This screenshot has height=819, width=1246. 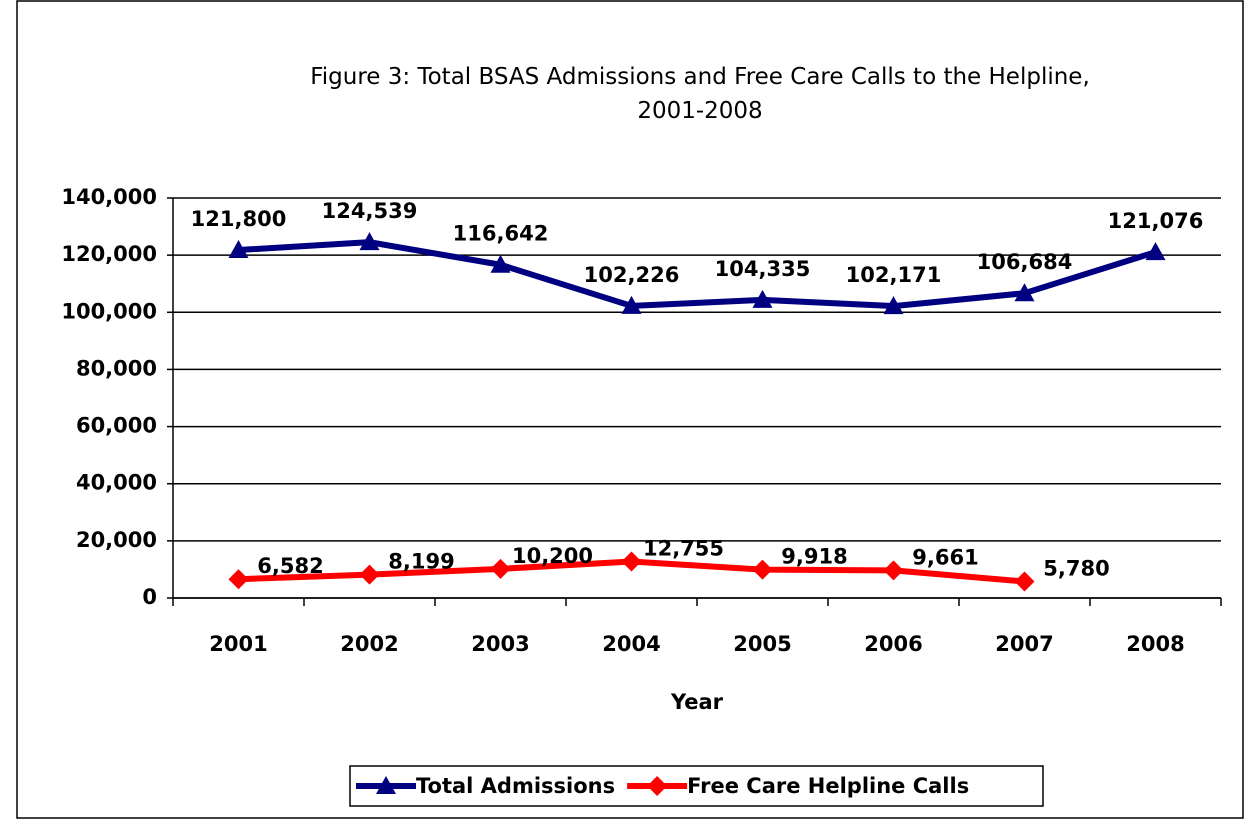 I want to click on x-tick-label: 2001, so click(x=238, y=644).